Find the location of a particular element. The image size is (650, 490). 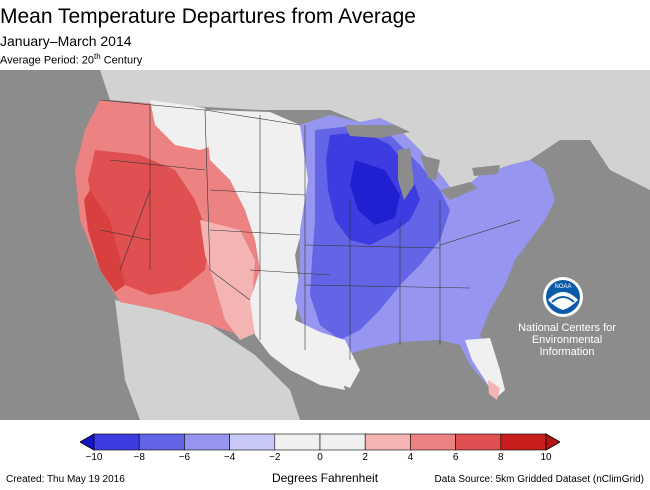

noaa-logo-text: NOAA is located at coordinates (562, 287).